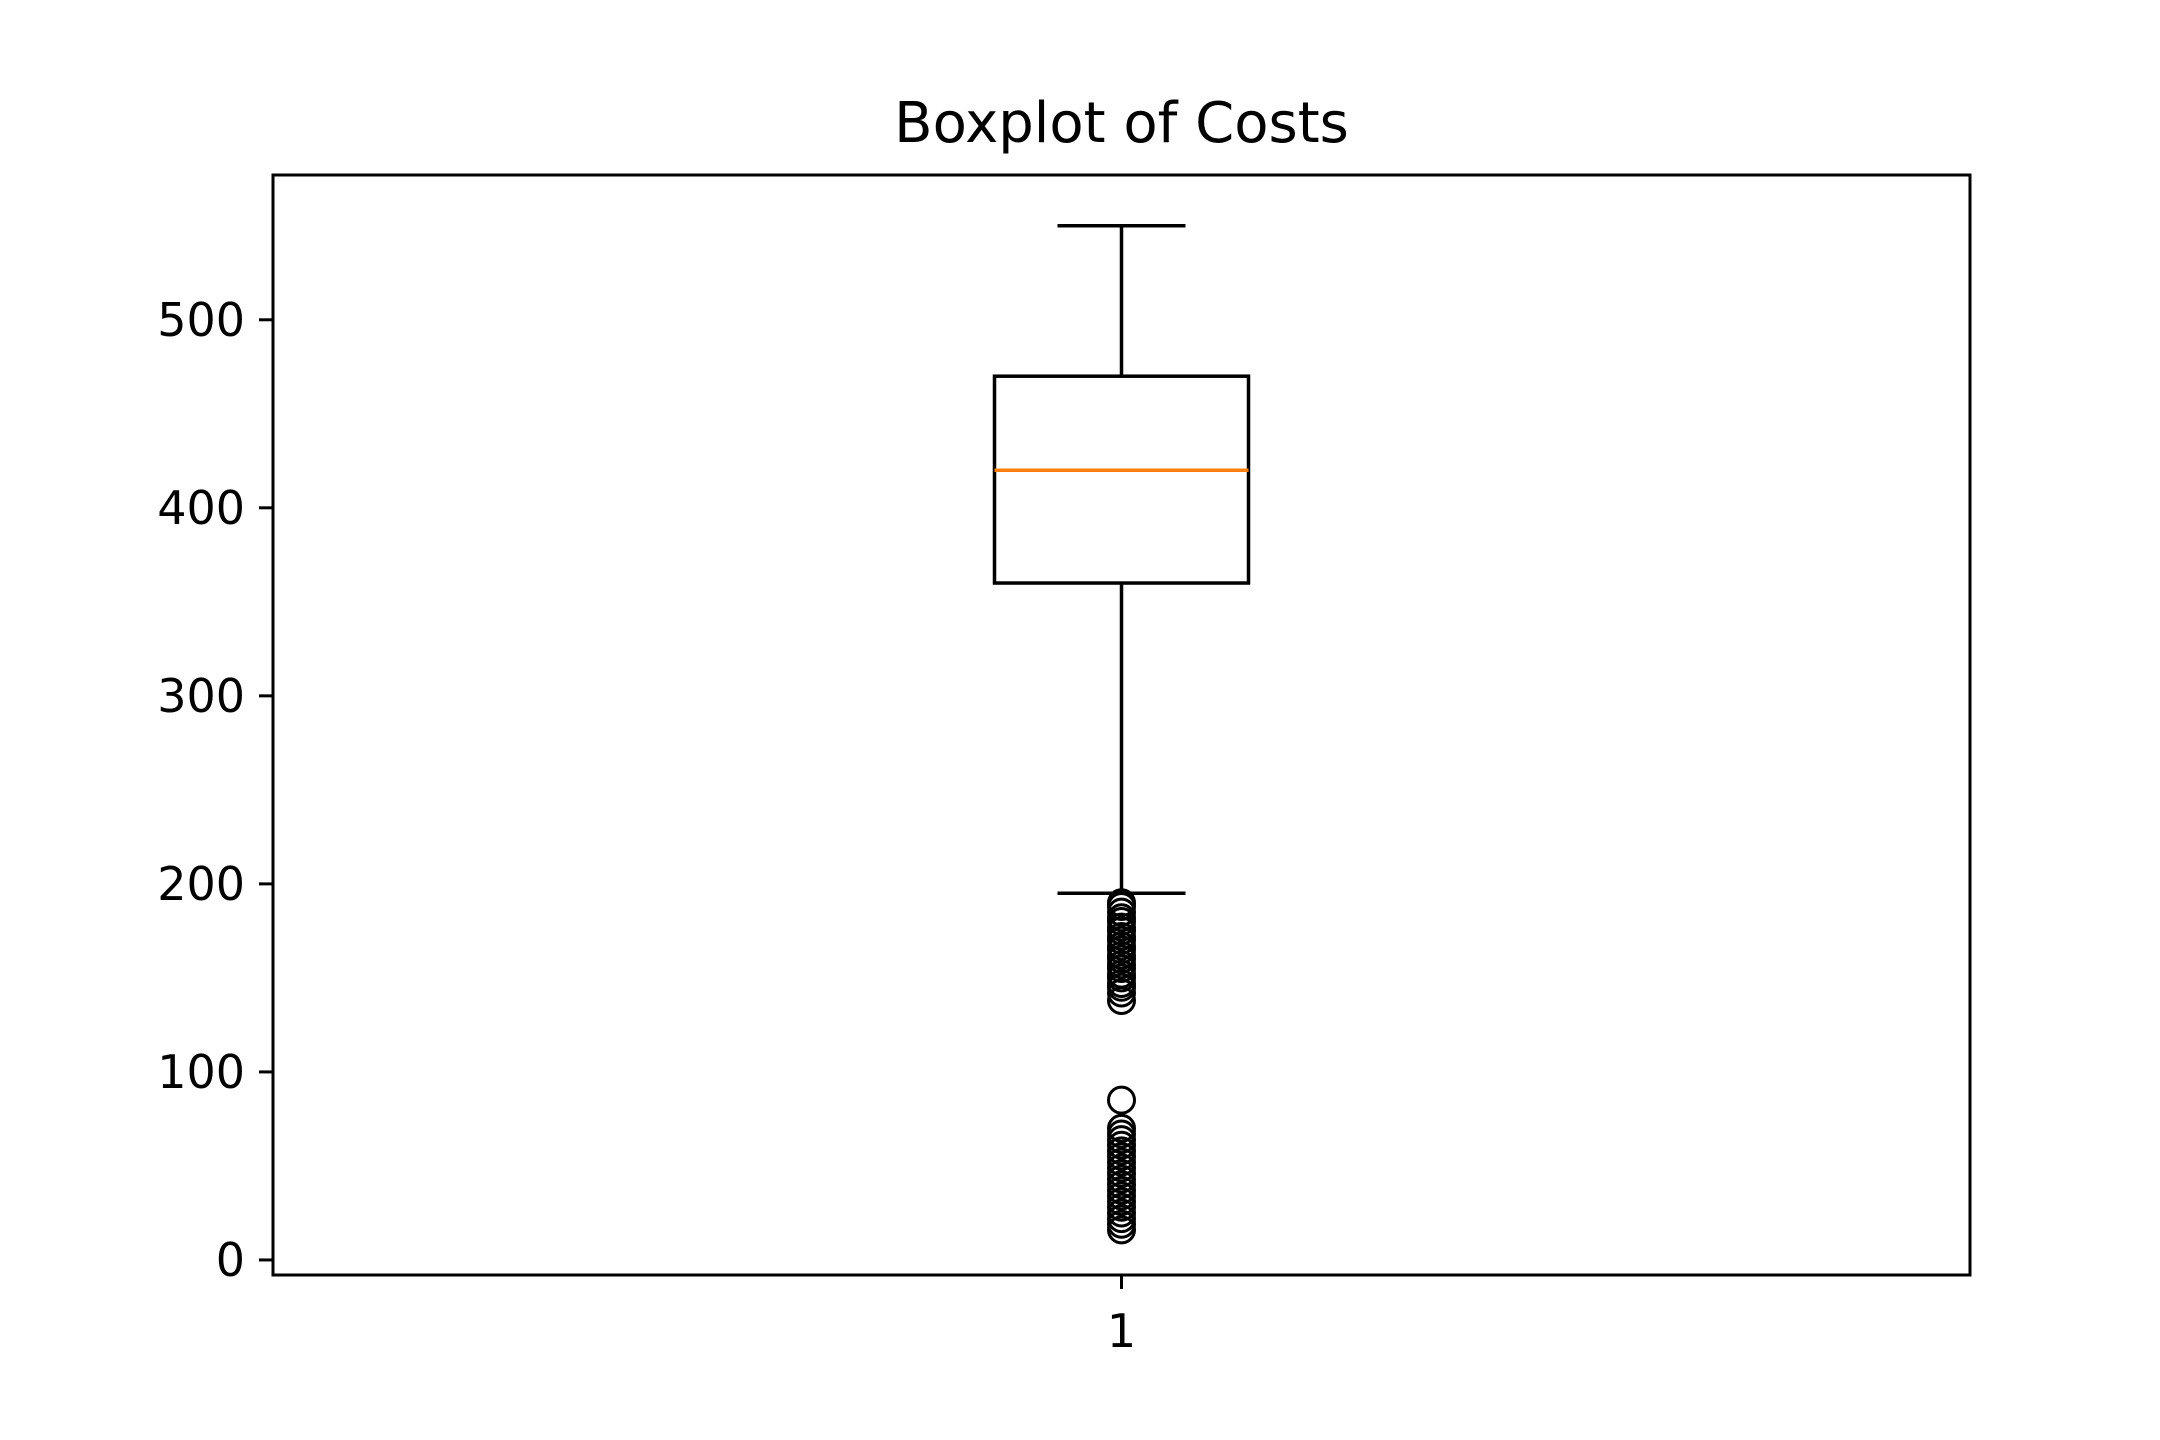 This screenshot has height=1440, width=2160. I want to click on y-tick-label: 0, so click(230, 1260).